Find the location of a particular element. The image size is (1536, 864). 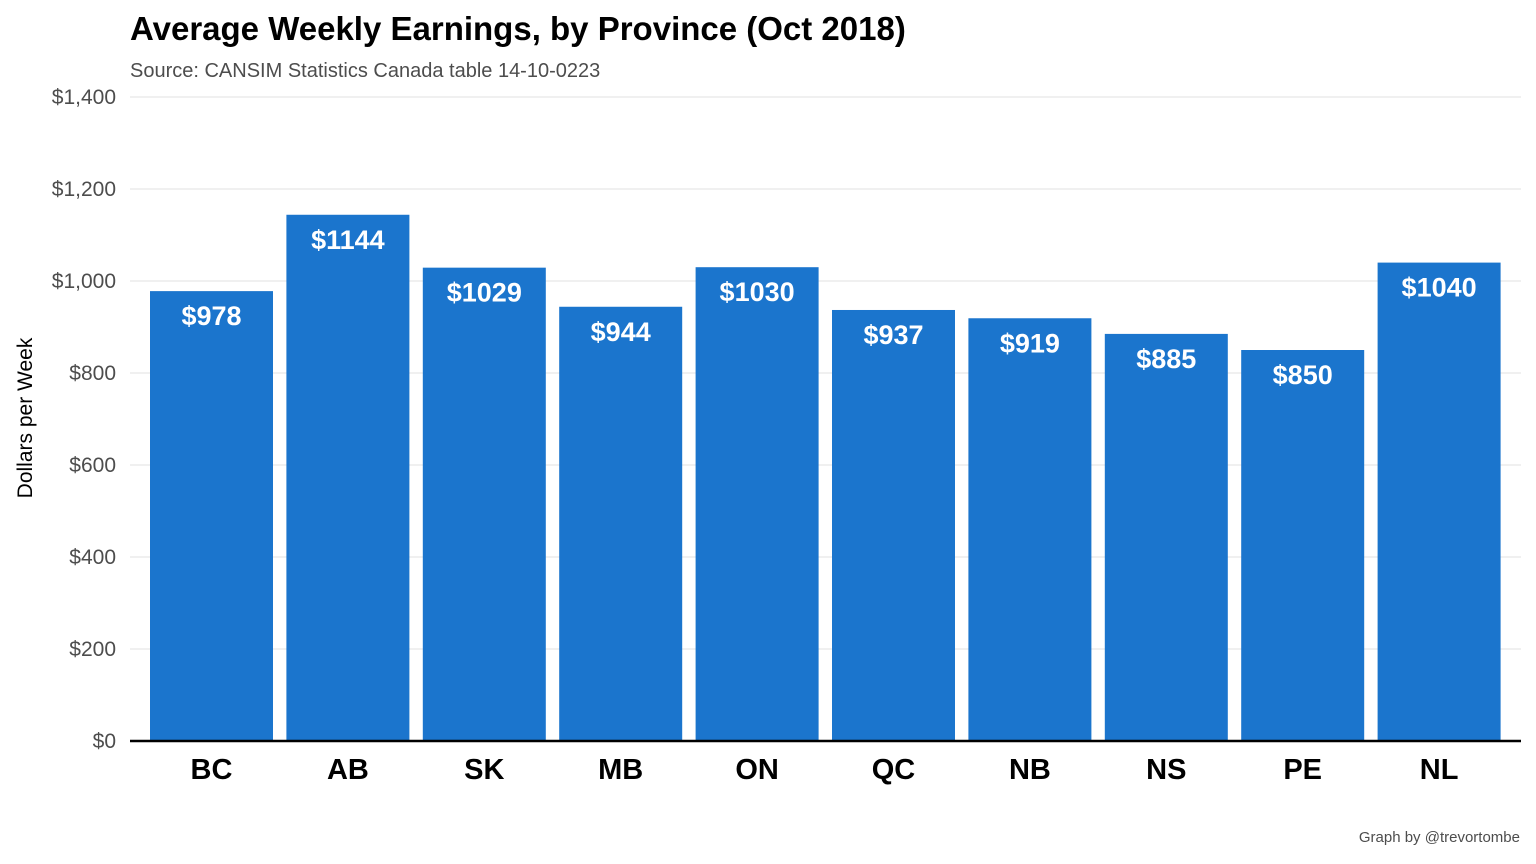

data-label: $1029 is located at coordinates (484, 293).